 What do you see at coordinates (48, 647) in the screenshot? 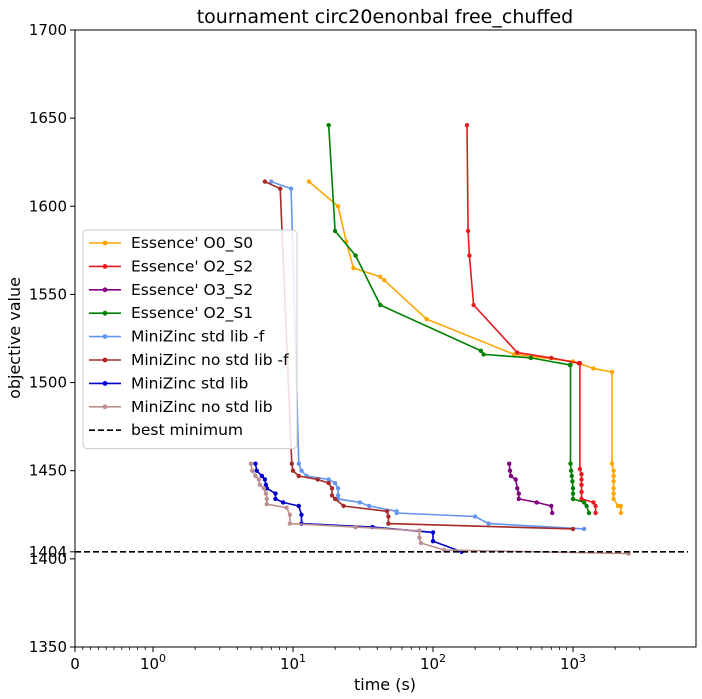
I see `y-tick-label-0: 1350` at bounding box center [48, 647].